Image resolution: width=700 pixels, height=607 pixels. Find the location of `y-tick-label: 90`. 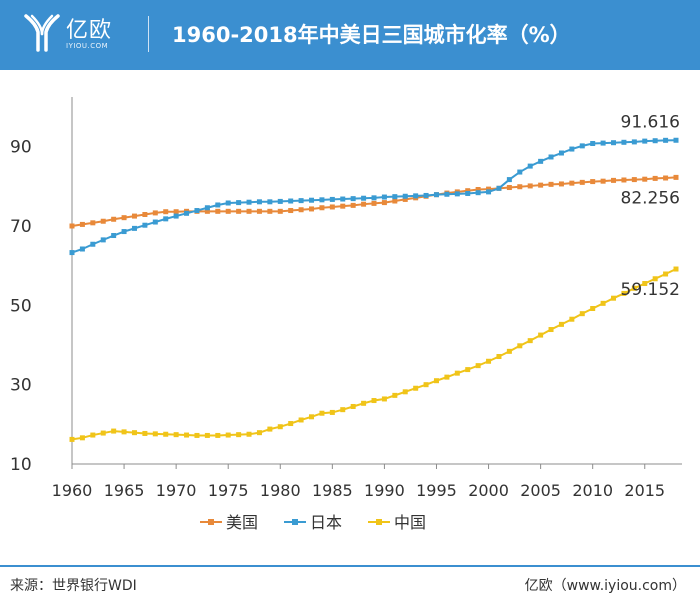

y-tick-label: 90 is located at coordinates (21, 148).